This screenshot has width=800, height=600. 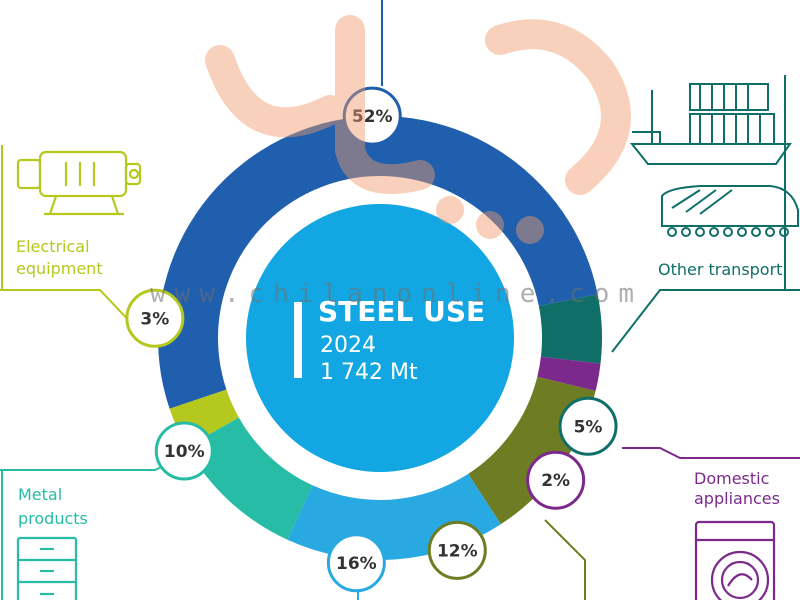 I want to click on connector-domestic-appliances, so click(x=711, y=453).